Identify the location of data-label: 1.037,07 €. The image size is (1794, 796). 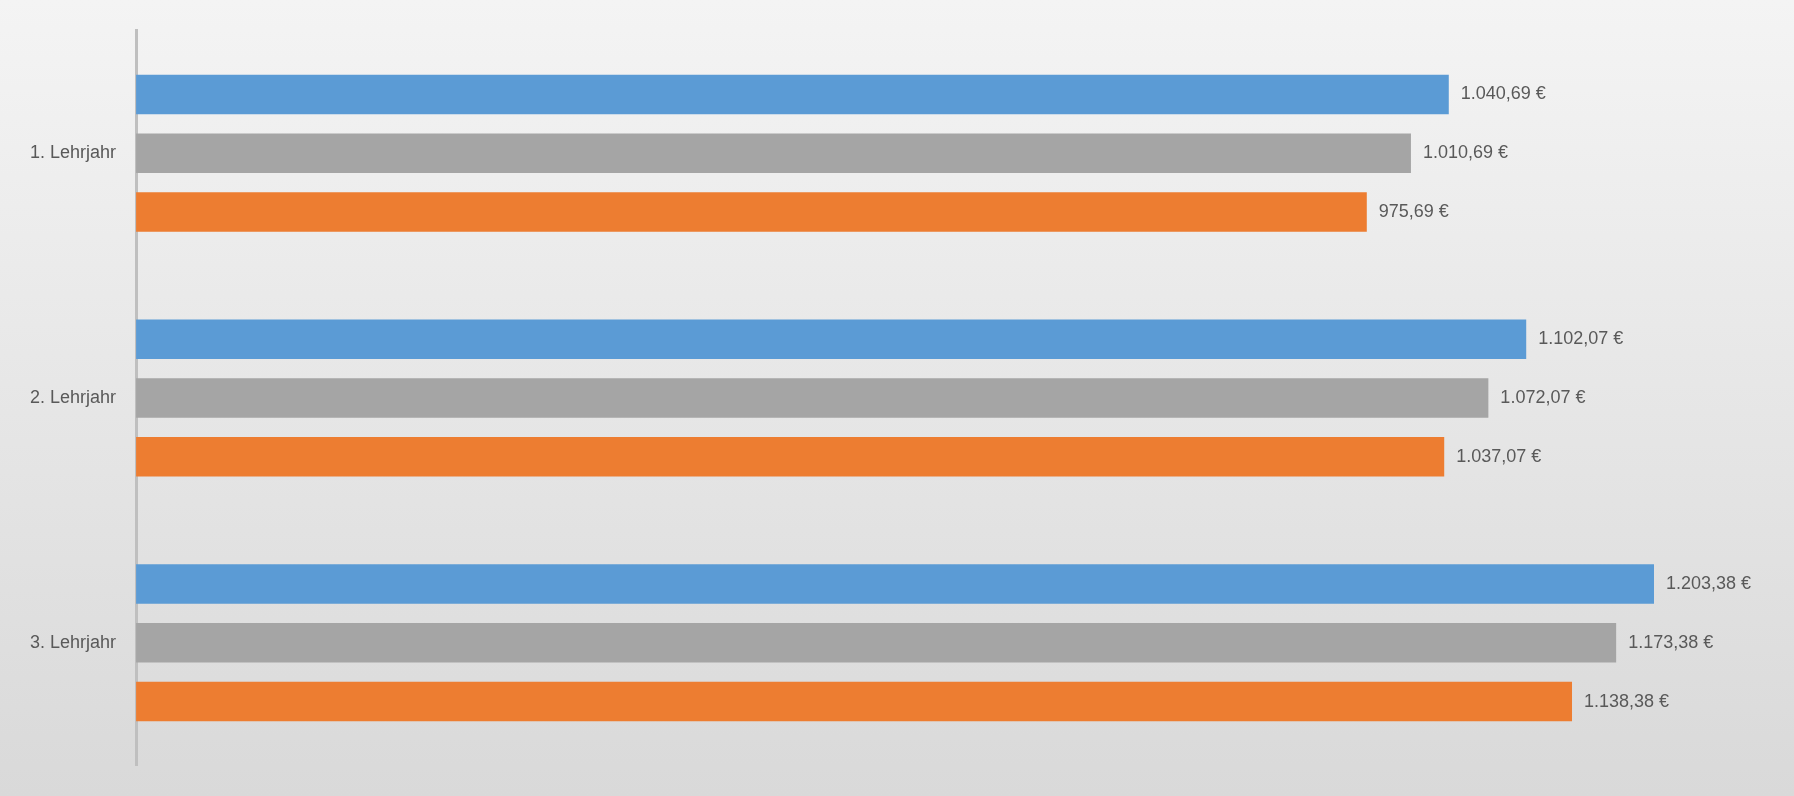
(1499, 455).